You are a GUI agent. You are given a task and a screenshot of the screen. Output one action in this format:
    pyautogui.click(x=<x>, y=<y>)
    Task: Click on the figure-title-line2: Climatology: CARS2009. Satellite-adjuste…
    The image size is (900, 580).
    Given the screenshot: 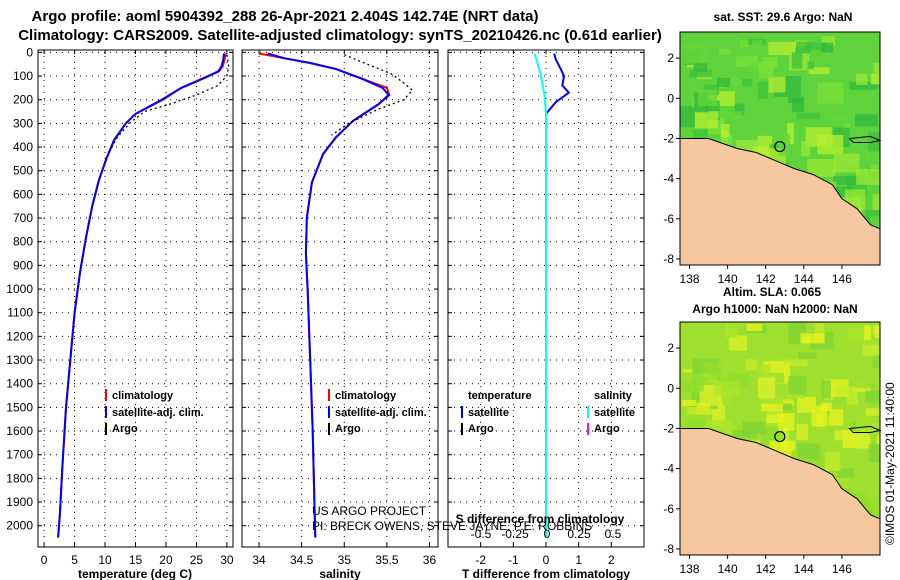 What is the action you would take?
    pyautogui.click(x=340, y=35)
    